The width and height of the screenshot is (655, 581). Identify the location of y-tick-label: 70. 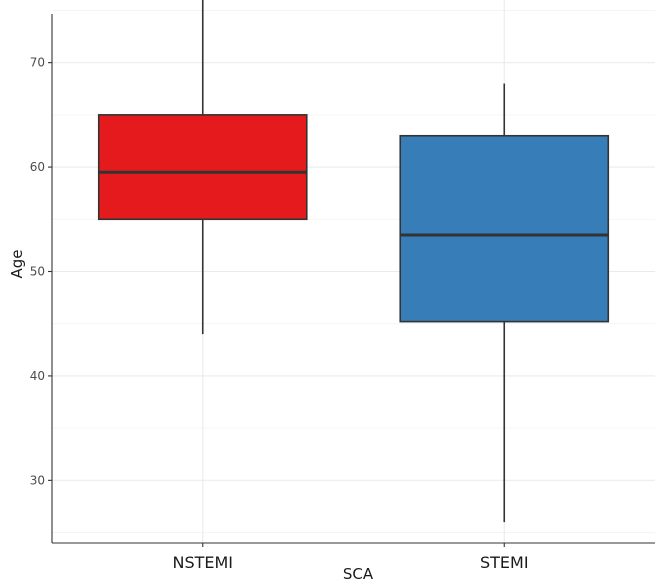
(37, 63).